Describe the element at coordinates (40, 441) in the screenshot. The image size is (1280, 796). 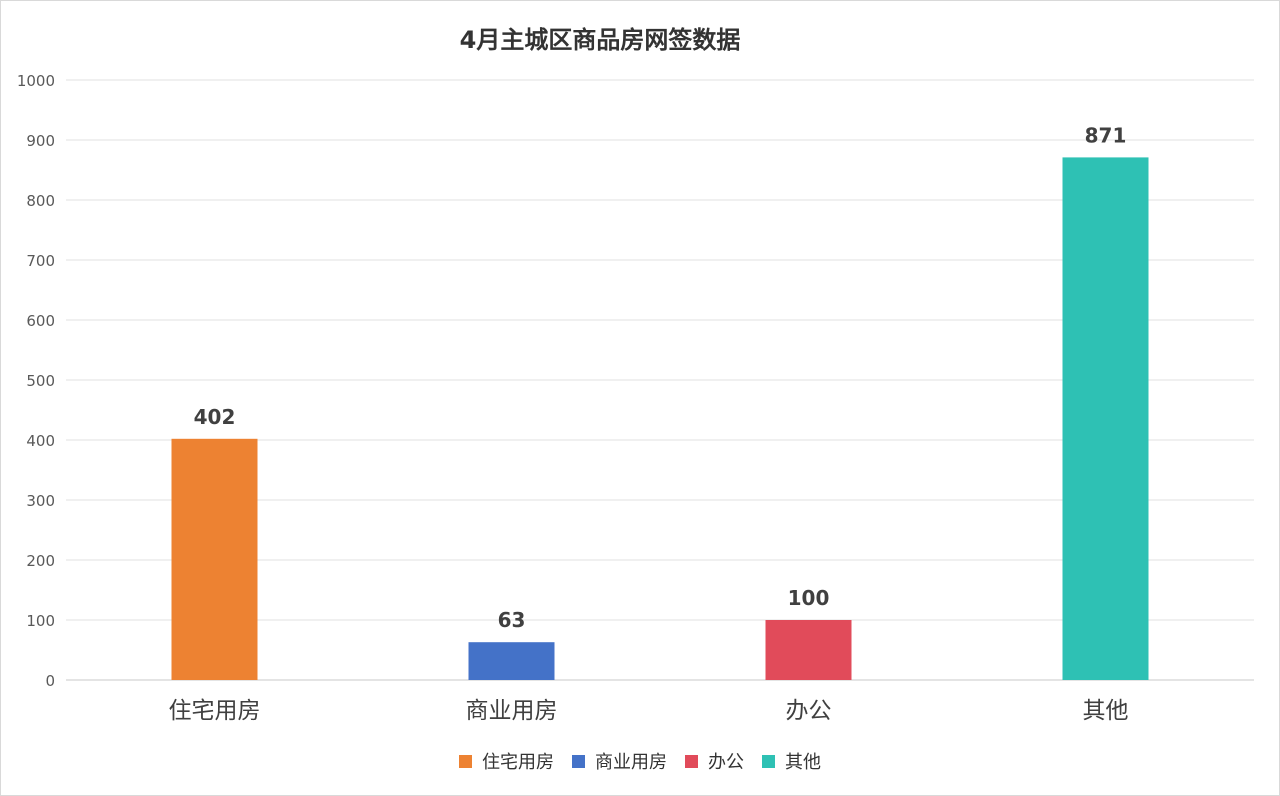
I see `y-tick-label: 400` at that location.